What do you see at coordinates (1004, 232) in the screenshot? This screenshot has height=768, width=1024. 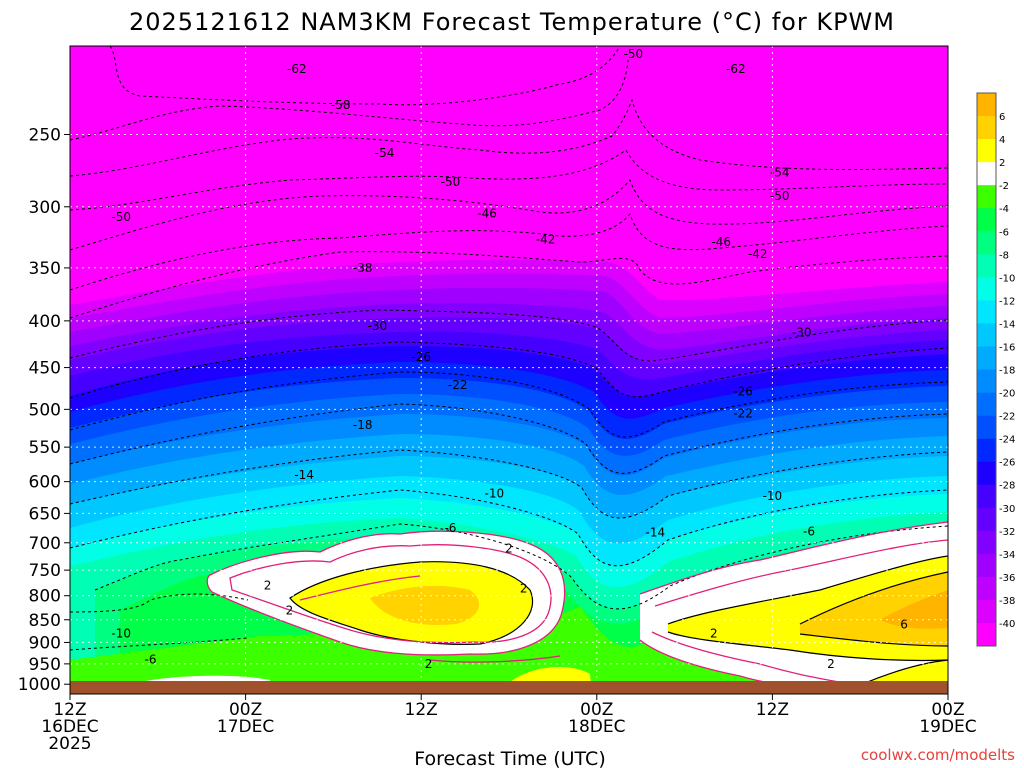 I see `colorbar-tick-label: -6` at bounding box center [1004, 232].